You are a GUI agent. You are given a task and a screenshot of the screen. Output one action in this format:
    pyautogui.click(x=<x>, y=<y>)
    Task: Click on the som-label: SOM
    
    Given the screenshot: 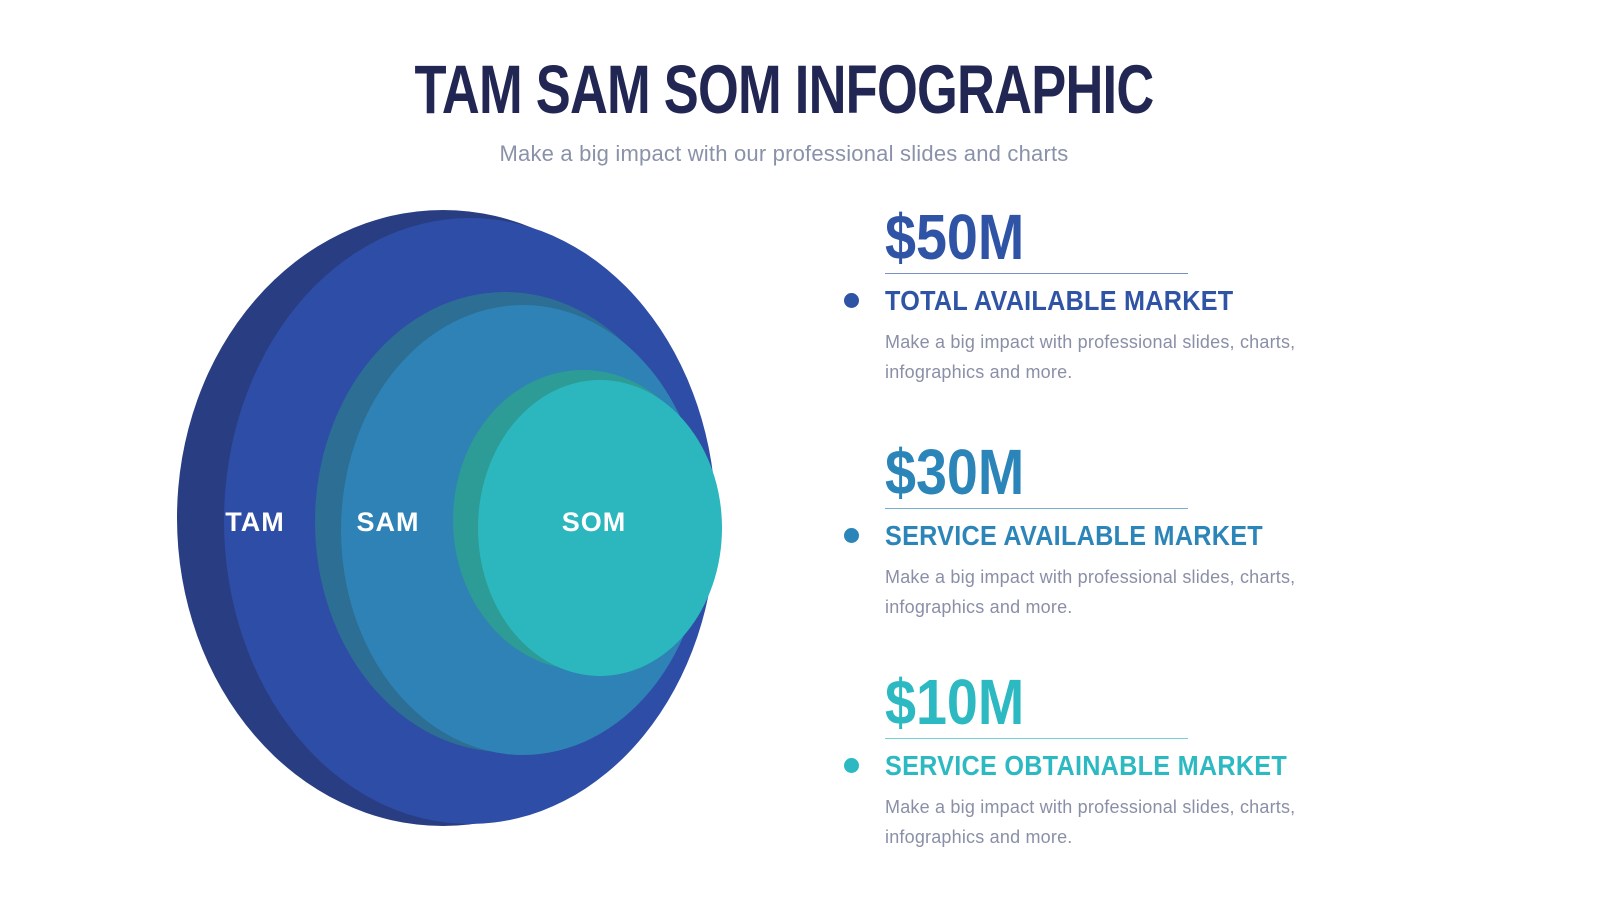 What is the action you would take?
    pyautogui.click(x=594, y=522)
    